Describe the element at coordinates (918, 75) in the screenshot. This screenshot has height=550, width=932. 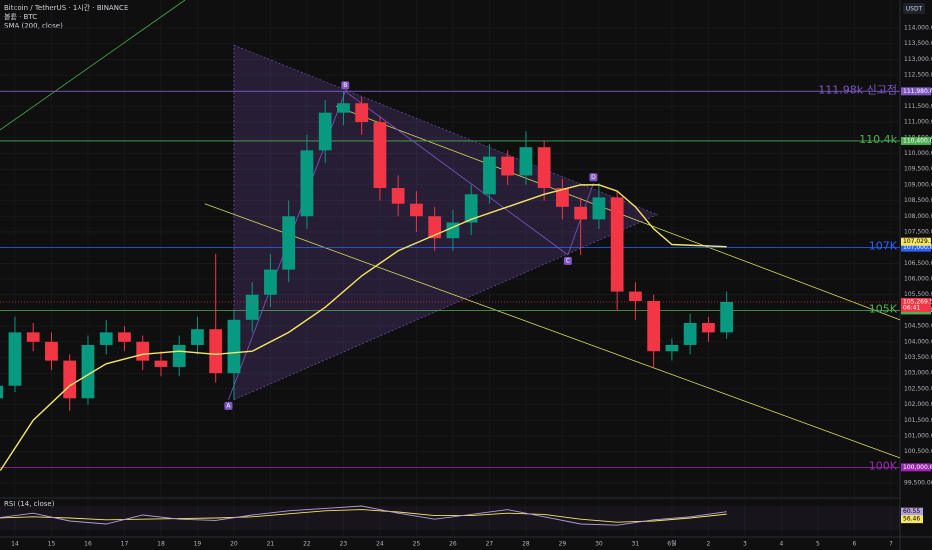
I see `y-tick-label: 112,500.00` at that location.